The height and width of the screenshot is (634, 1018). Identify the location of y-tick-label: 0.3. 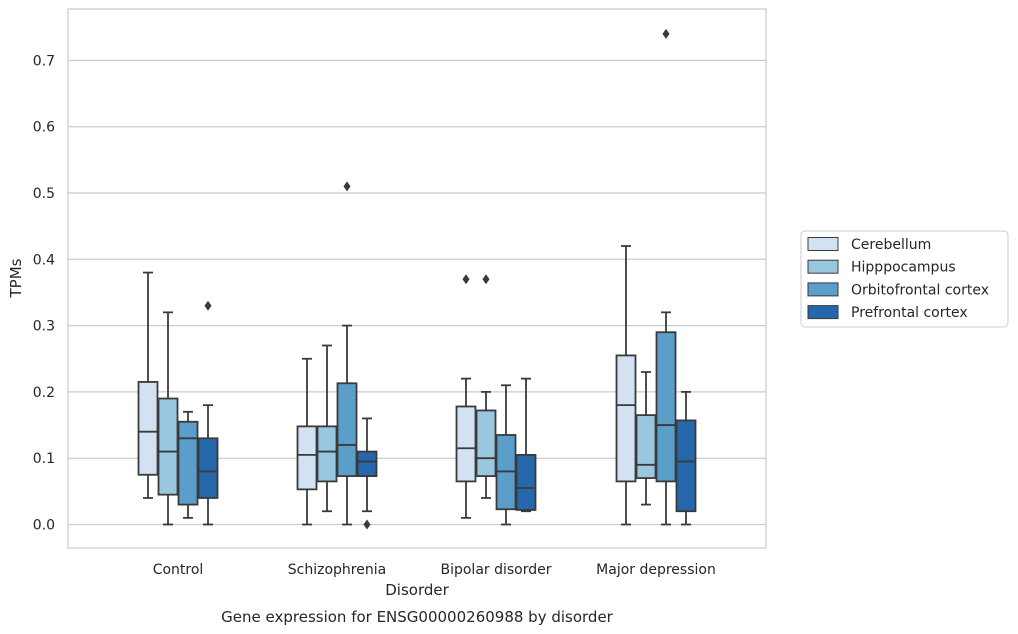
(44, 327).